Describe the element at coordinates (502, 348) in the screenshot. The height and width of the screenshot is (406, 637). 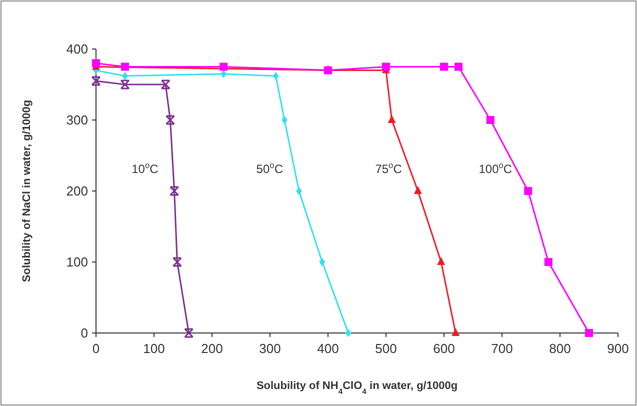
I see `x-tick-label: 700` at that location.